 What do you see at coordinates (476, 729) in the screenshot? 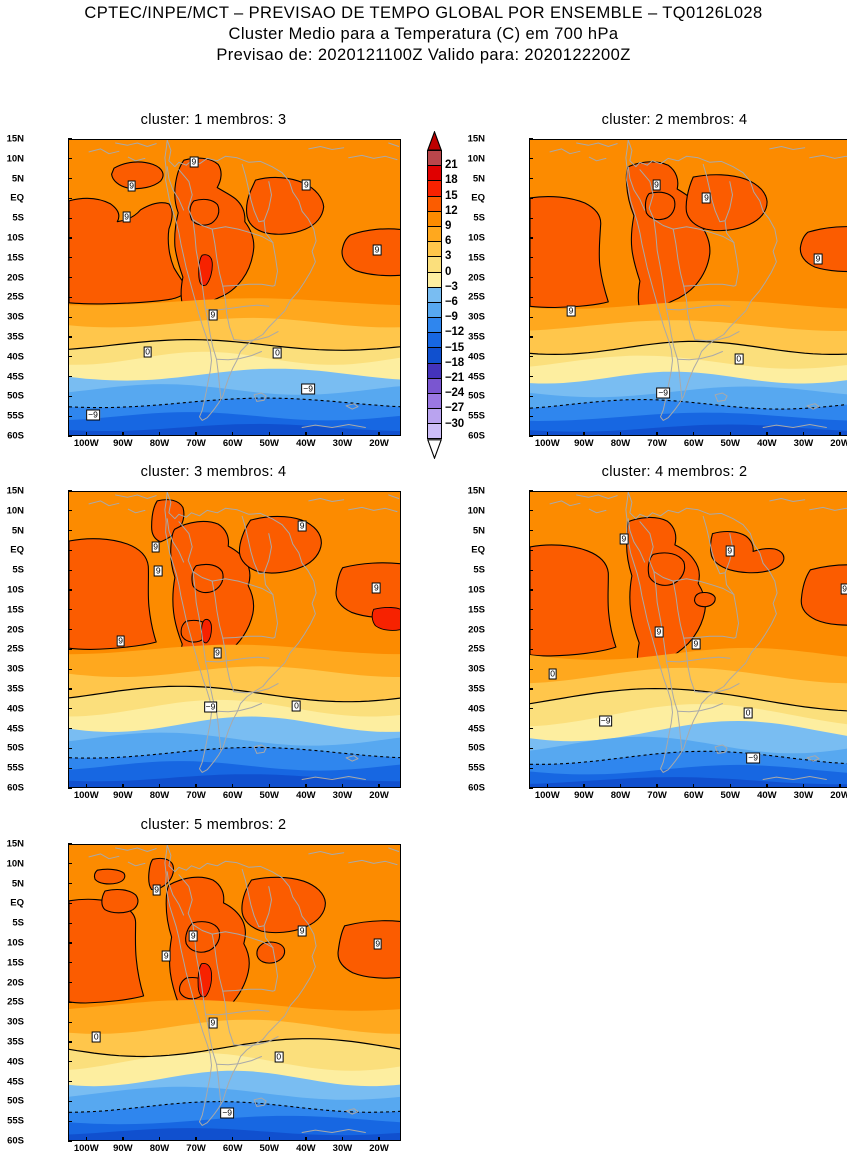
I see `y-axis-label: 45S` at bounding box center [476, 729].